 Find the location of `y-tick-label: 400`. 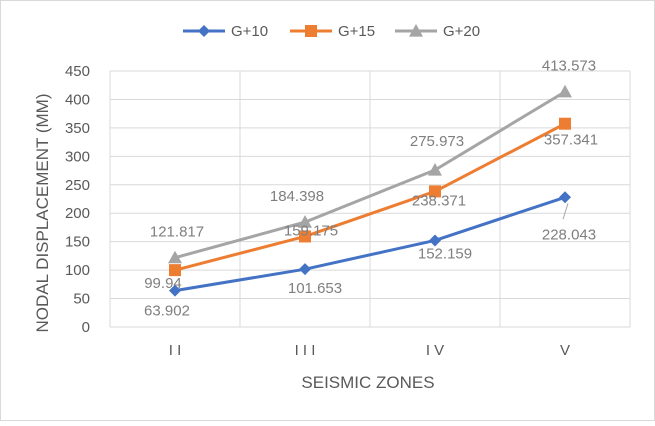

y-tick-label: 400 is located at coordinates (77, 99).